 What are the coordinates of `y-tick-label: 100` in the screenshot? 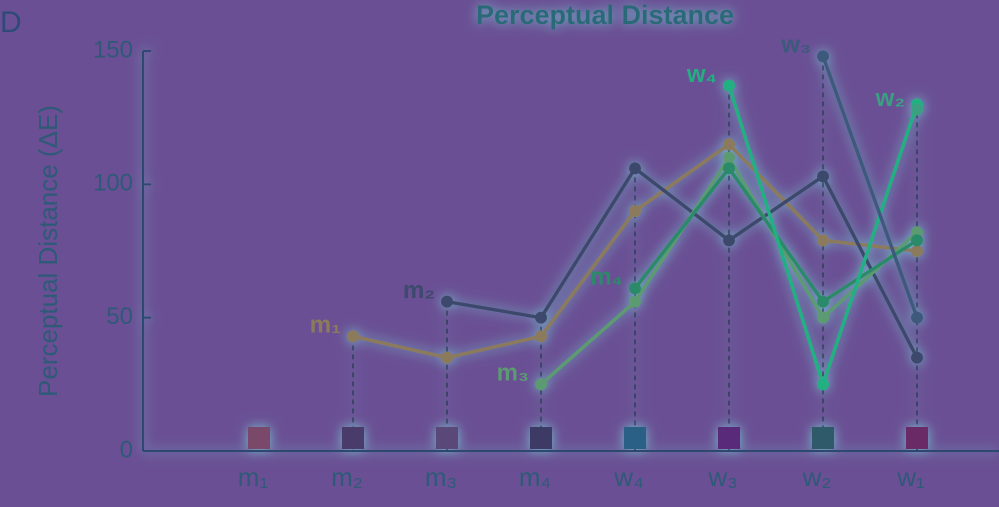 It's located at (113, 183).